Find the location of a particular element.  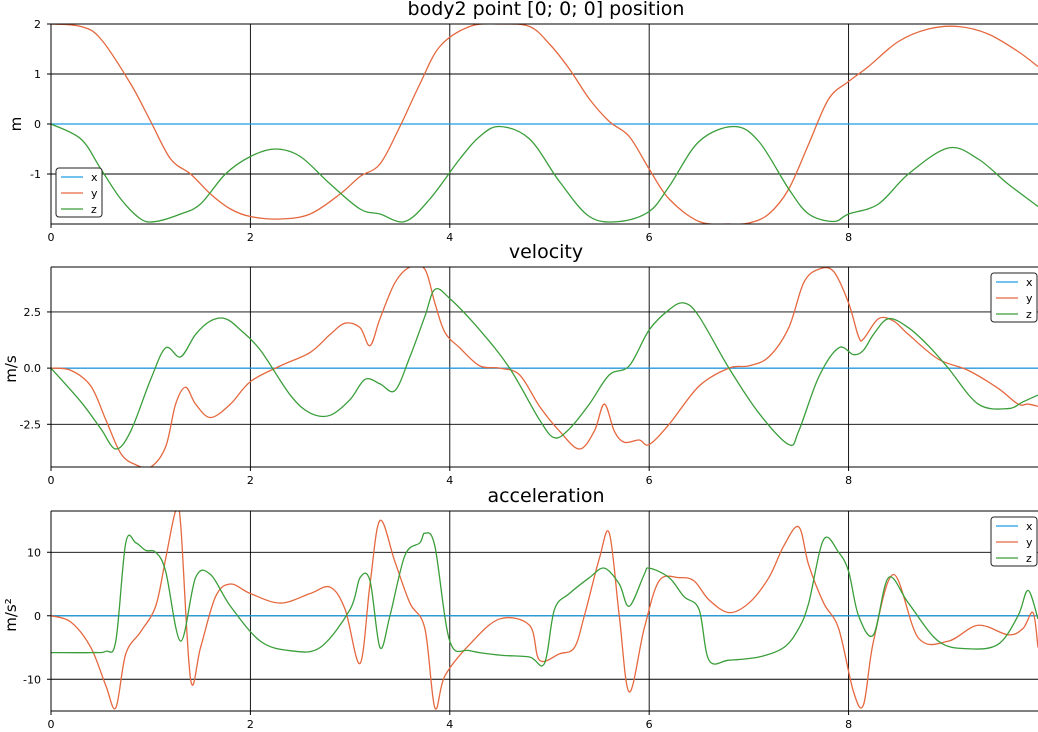

y-axis-label: m is located at coordinates (16, 124).